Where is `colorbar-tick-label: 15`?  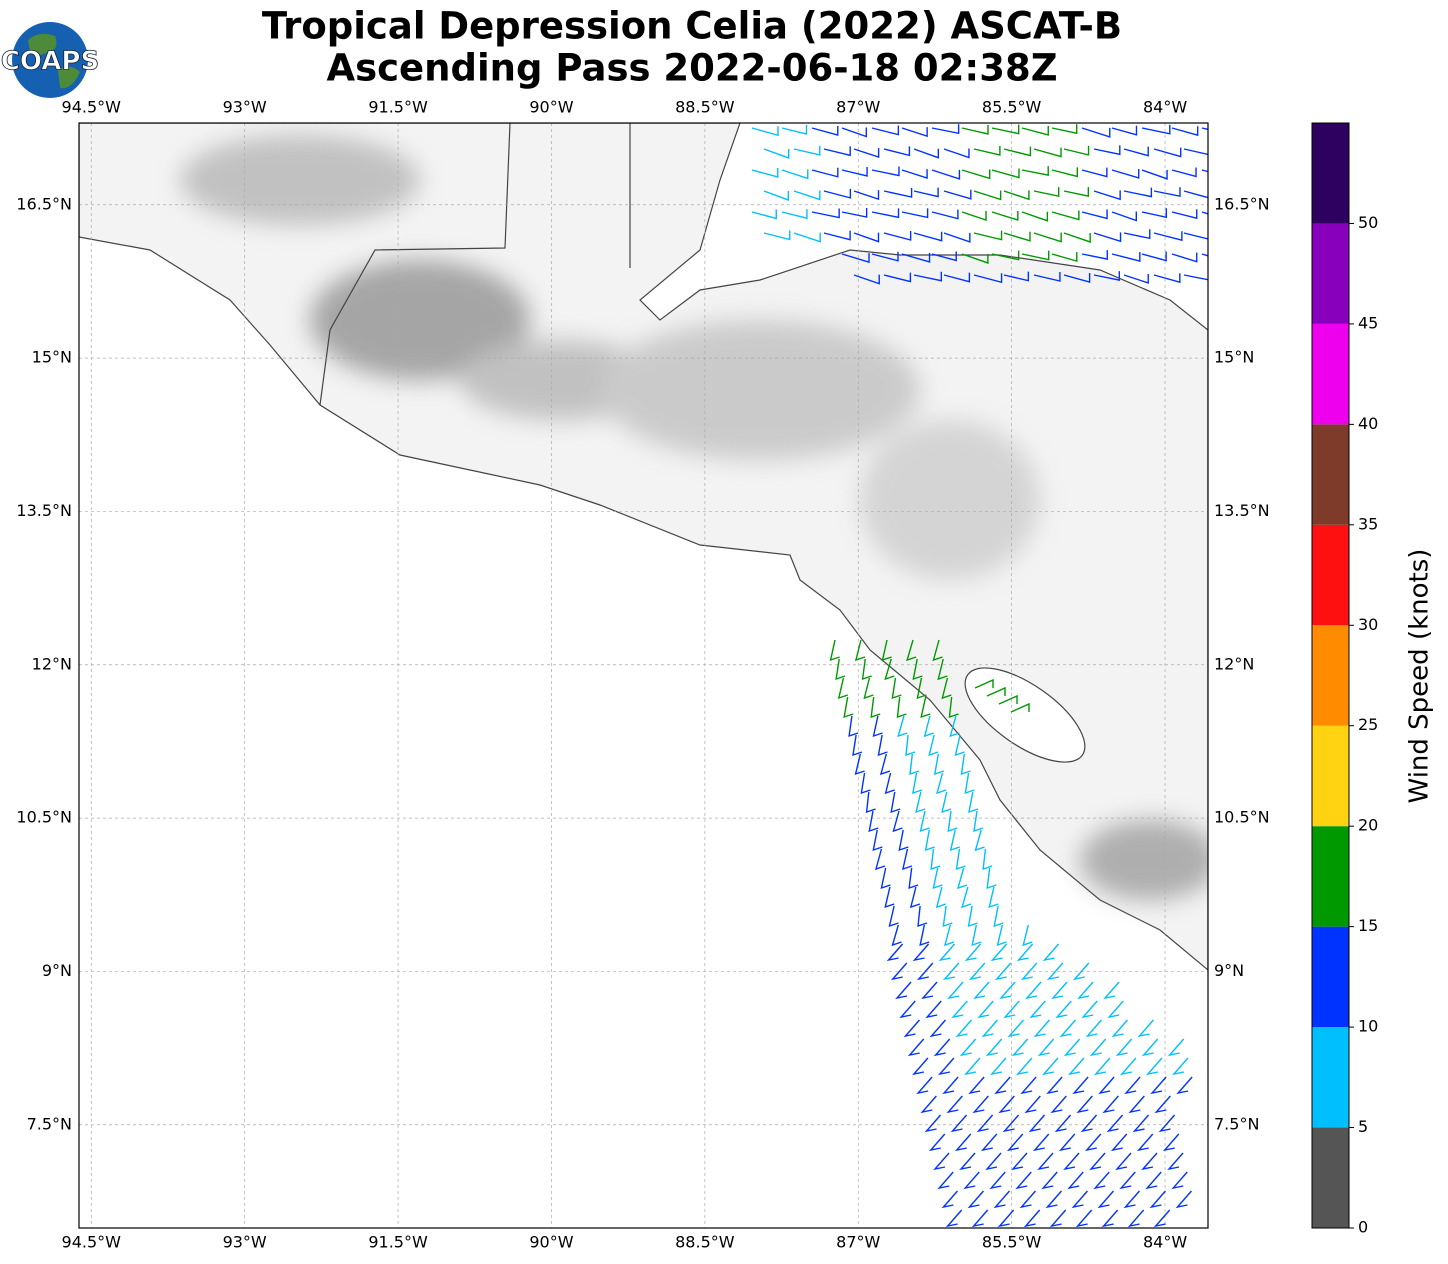
colorbar-tick-label: 15 is located at coordinates (1368, 925).